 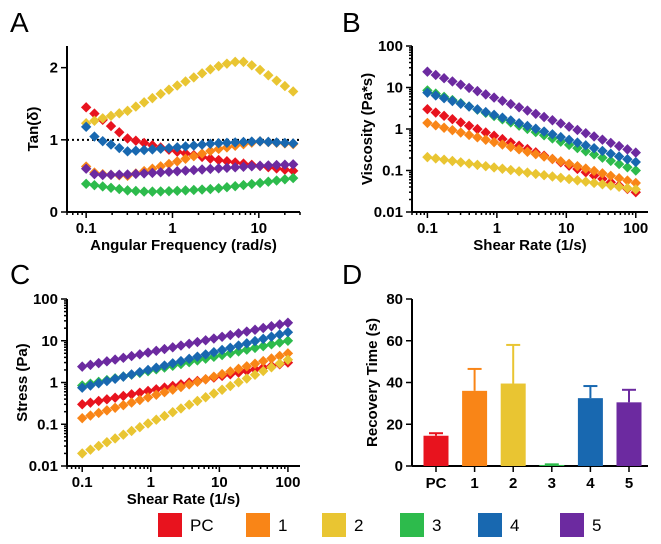 What do you see at coordinates (82, 482) in the screenshot?
I see `x-tick-label: 0.1` at bounding box center [82, 482].